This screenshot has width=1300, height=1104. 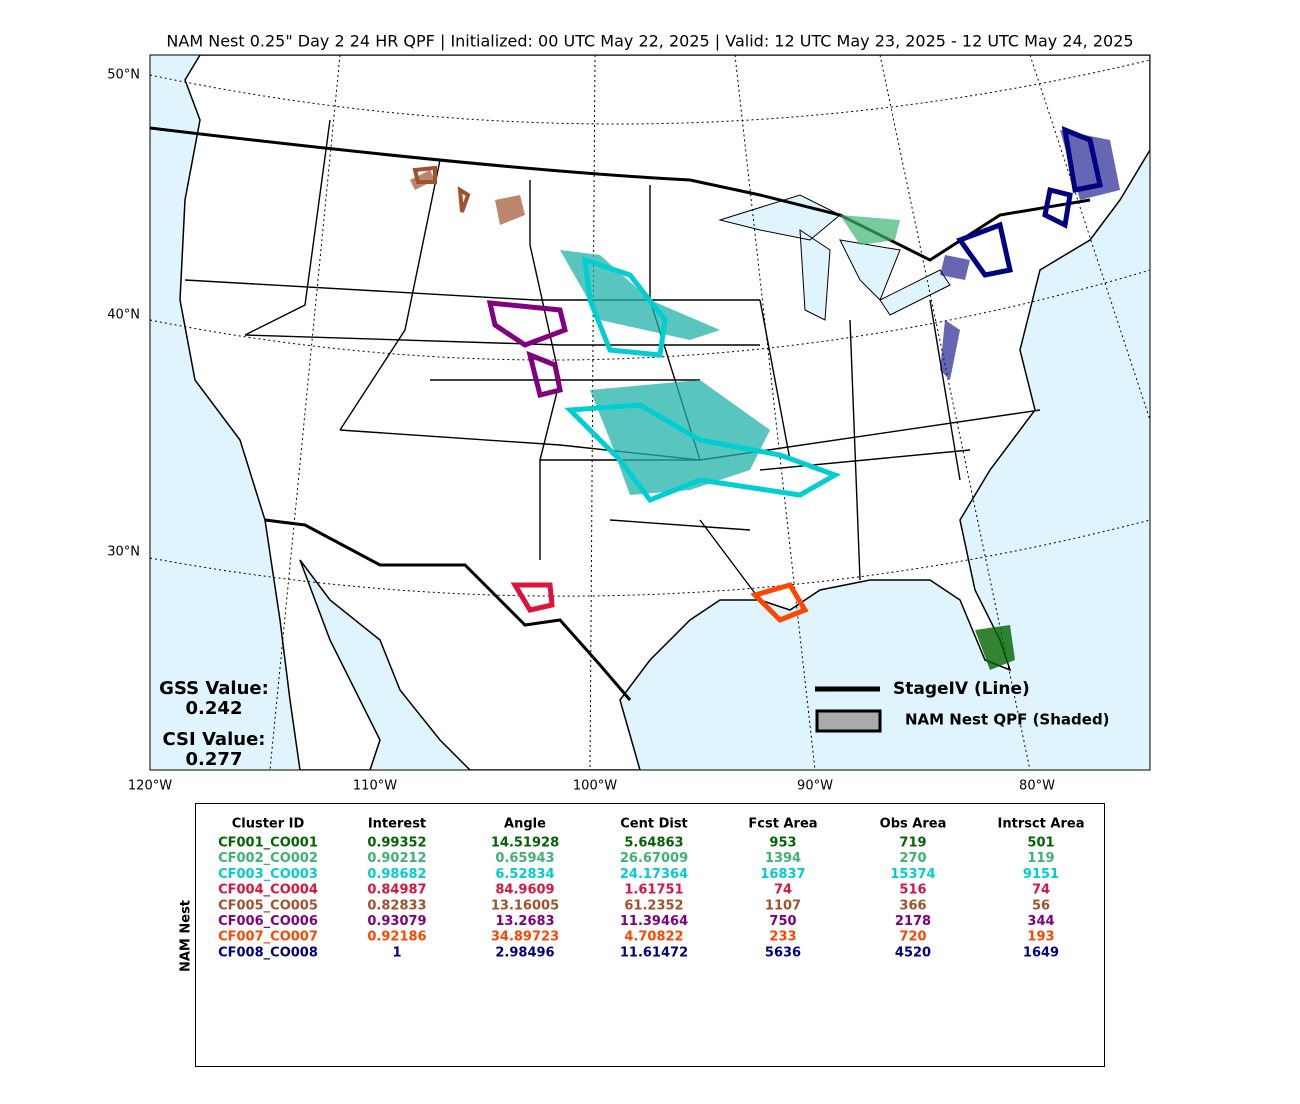 What do you see at coordinates (913, 824) in the screenshot?
I see `table-header: Obs Area` at bounding box center [913, 824].